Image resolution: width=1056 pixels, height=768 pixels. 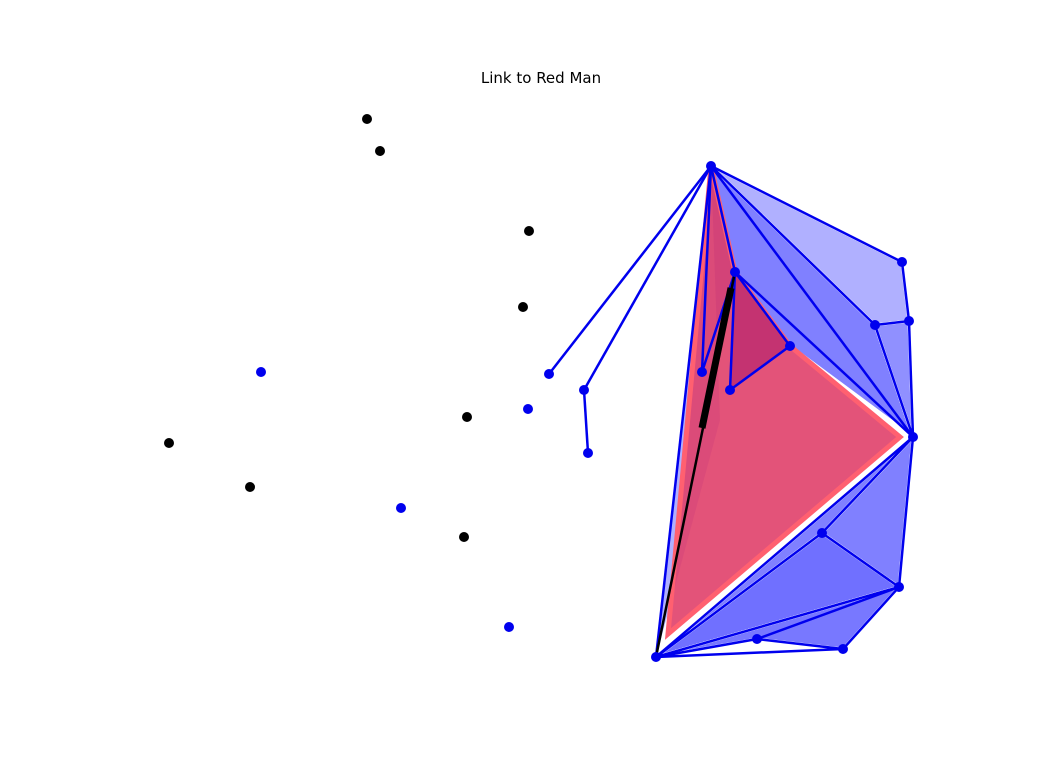 What do you see at coordinates (716, 358) in the screenshot?
I see `black-edge-thick` at bounding box center [716, 358].